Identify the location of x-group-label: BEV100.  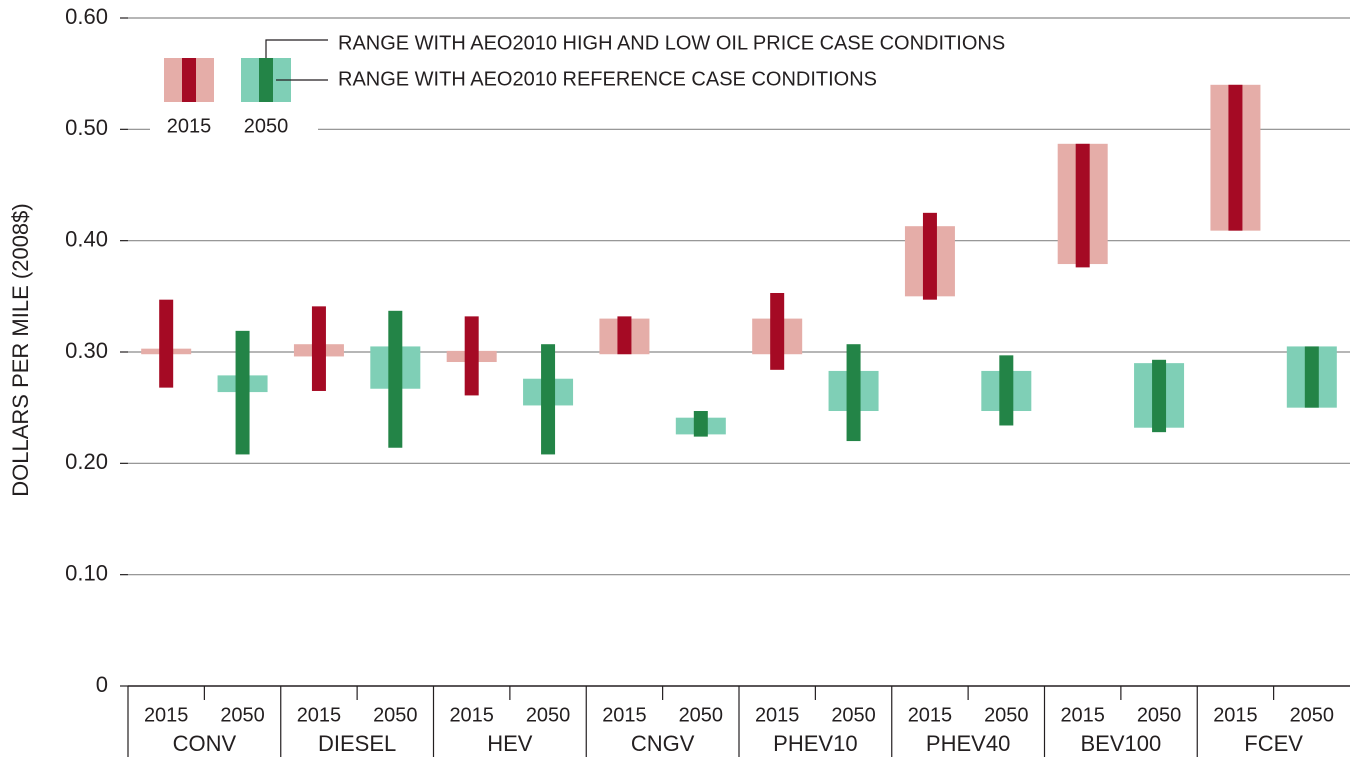
(1121, 743).